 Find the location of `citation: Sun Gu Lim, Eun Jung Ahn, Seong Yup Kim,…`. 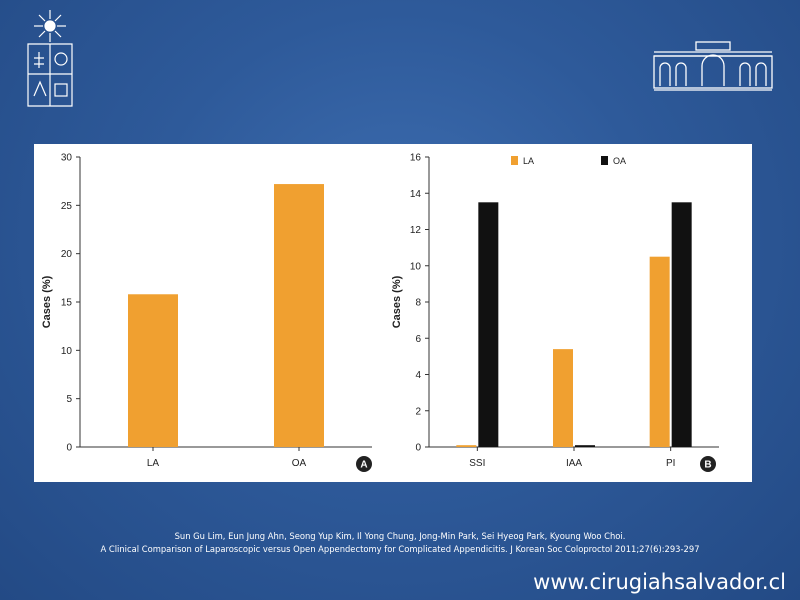

citation: Sun Gu Lim, Eun Jung Ahn, Seong Yup Kim,… is located at coordinates (400, 543).